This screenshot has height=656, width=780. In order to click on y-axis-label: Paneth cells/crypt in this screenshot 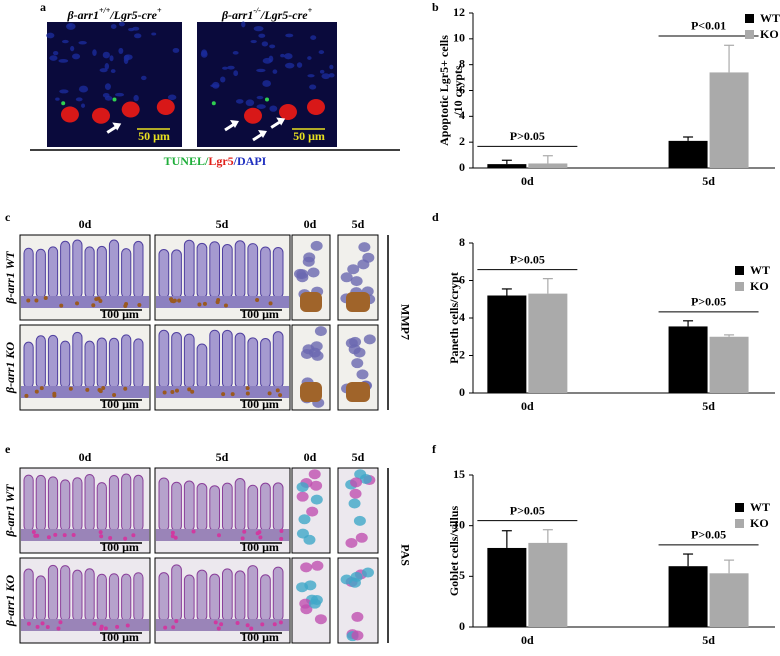, I will do `click(454, 318)`.